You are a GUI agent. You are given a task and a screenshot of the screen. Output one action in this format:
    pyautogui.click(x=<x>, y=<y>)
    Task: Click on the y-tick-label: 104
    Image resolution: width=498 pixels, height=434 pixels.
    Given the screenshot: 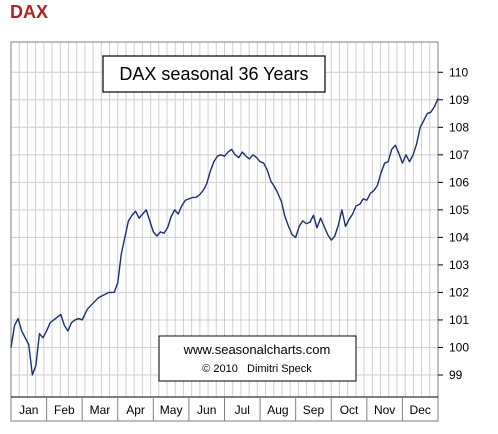 What is the action you would take?
    pyautogui.click(x=459, y=237)
    